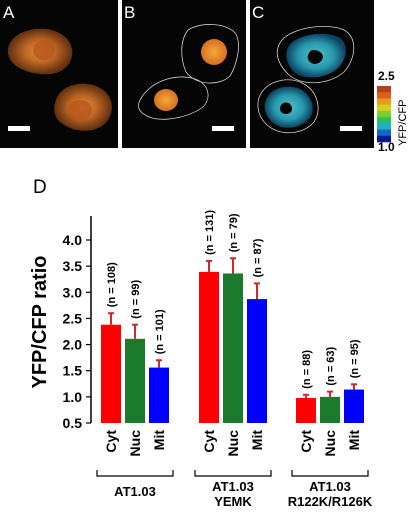  What do you see at coordinates (73, 423) in the screenshot?
I see `y-tick-label: 0.5` at bounding box center [73, 423].